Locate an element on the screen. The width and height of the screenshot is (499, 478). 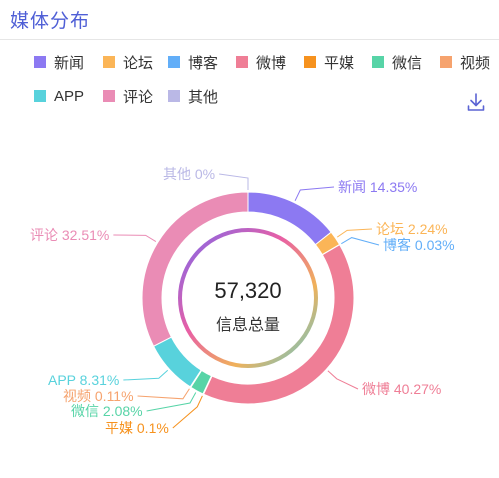
header-bar: 媒体分布 is located at coordinates (249, 20).